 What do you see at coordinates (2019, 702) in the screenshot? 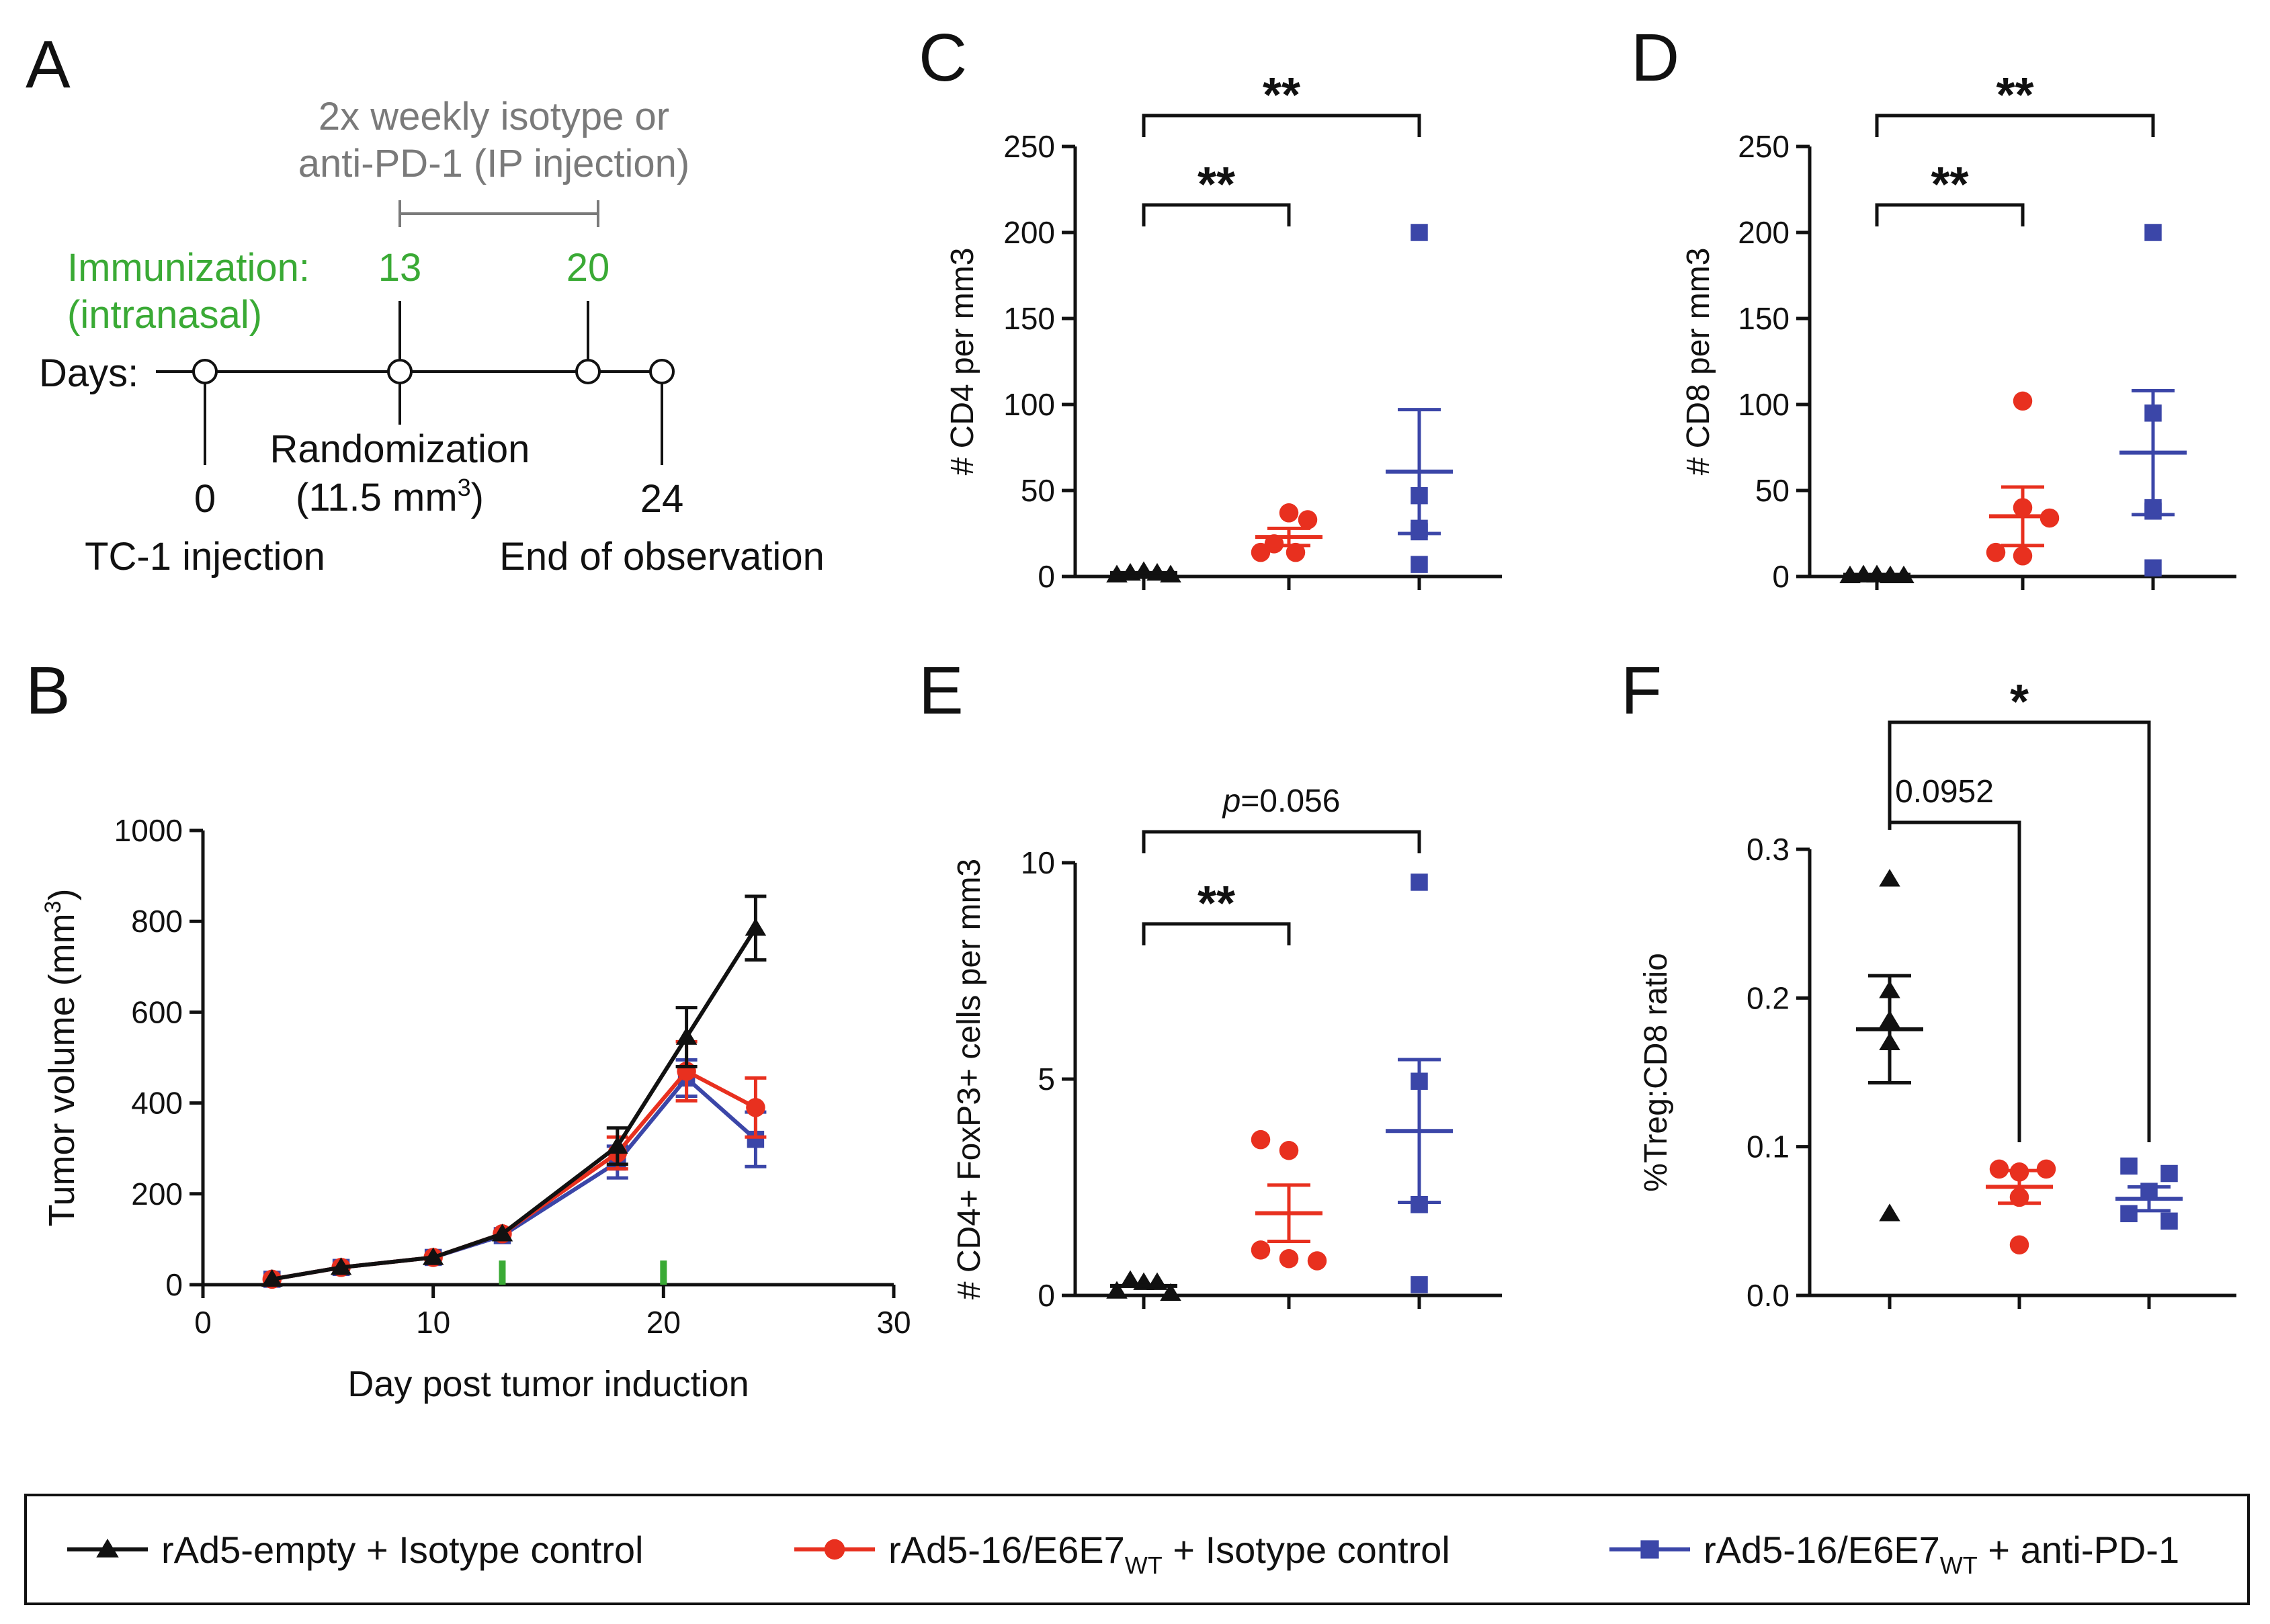
I see `significance-label: *` at bounding box center [2019, 702].